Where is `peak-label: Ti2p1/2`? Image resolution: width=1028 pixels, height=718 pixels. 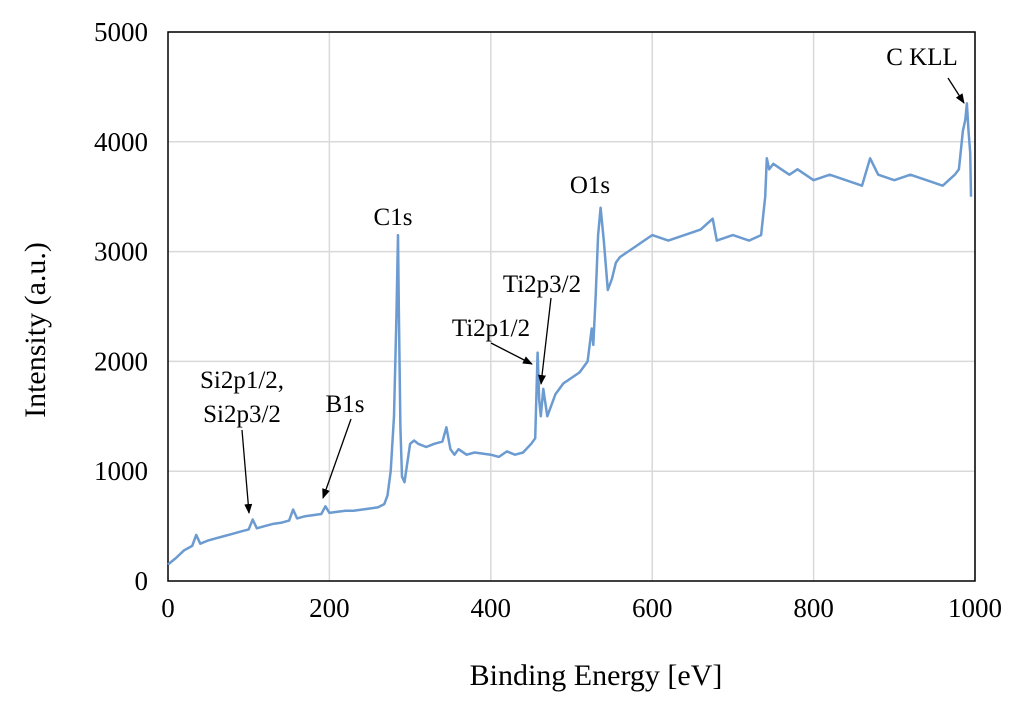 peak-label: Ti2p1/2 is located at coordinates (491, 328).